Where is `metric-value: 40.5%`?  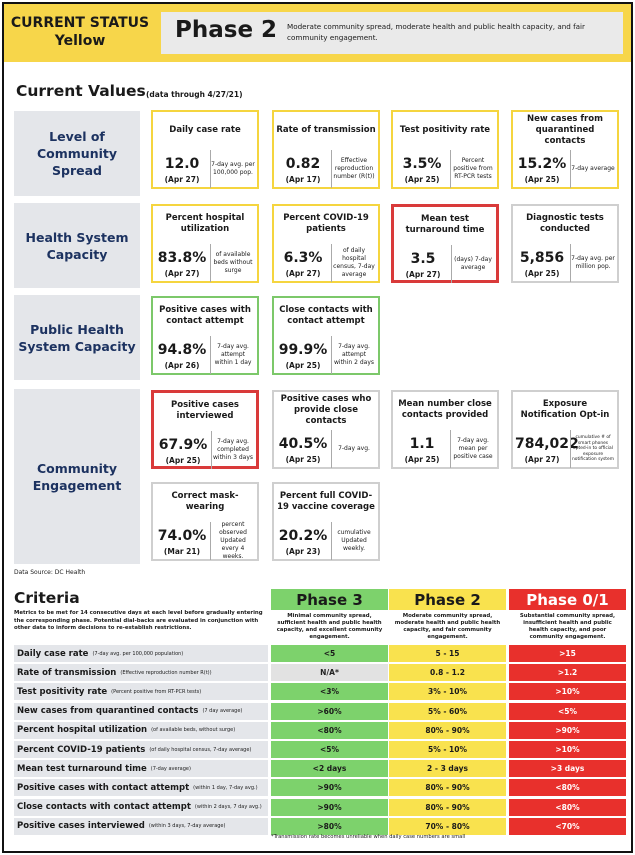 metric-value: 40.5% is located at coordinates (303, 444).